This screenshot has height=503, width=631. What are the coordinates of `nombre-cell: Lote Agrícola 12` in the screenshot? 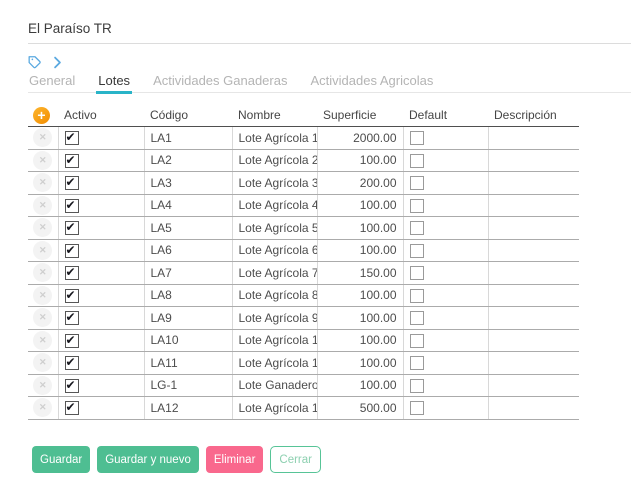 It's located at (274, 408).